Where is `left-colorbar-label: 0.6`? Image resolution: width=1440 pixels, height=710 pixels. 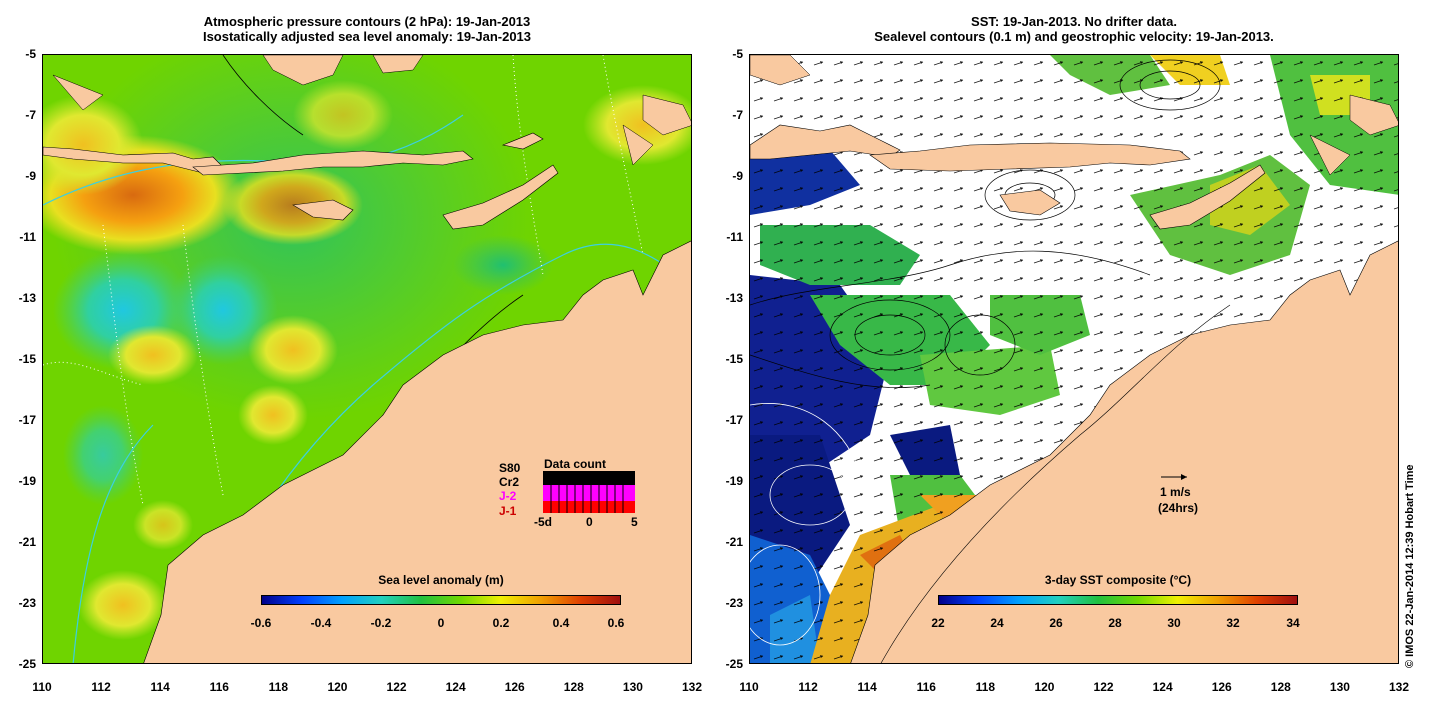 left-colorbar-label: 0.6 is located at coordinates (616, 623).